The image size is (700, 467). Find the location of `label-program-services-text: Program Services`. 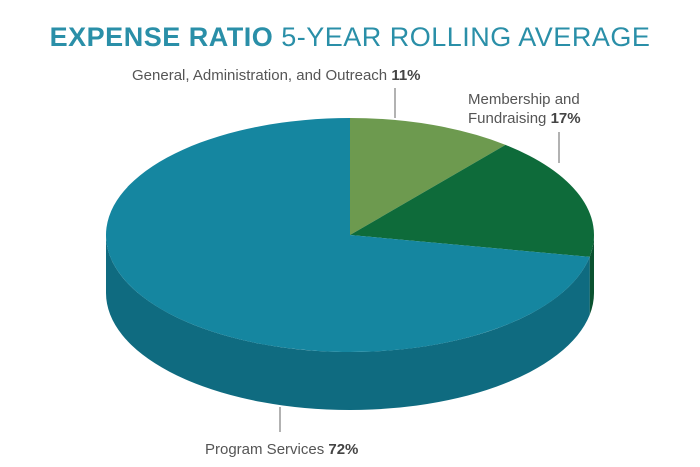

label-program-services-text: Program Services is located at coordinates (265, 449).